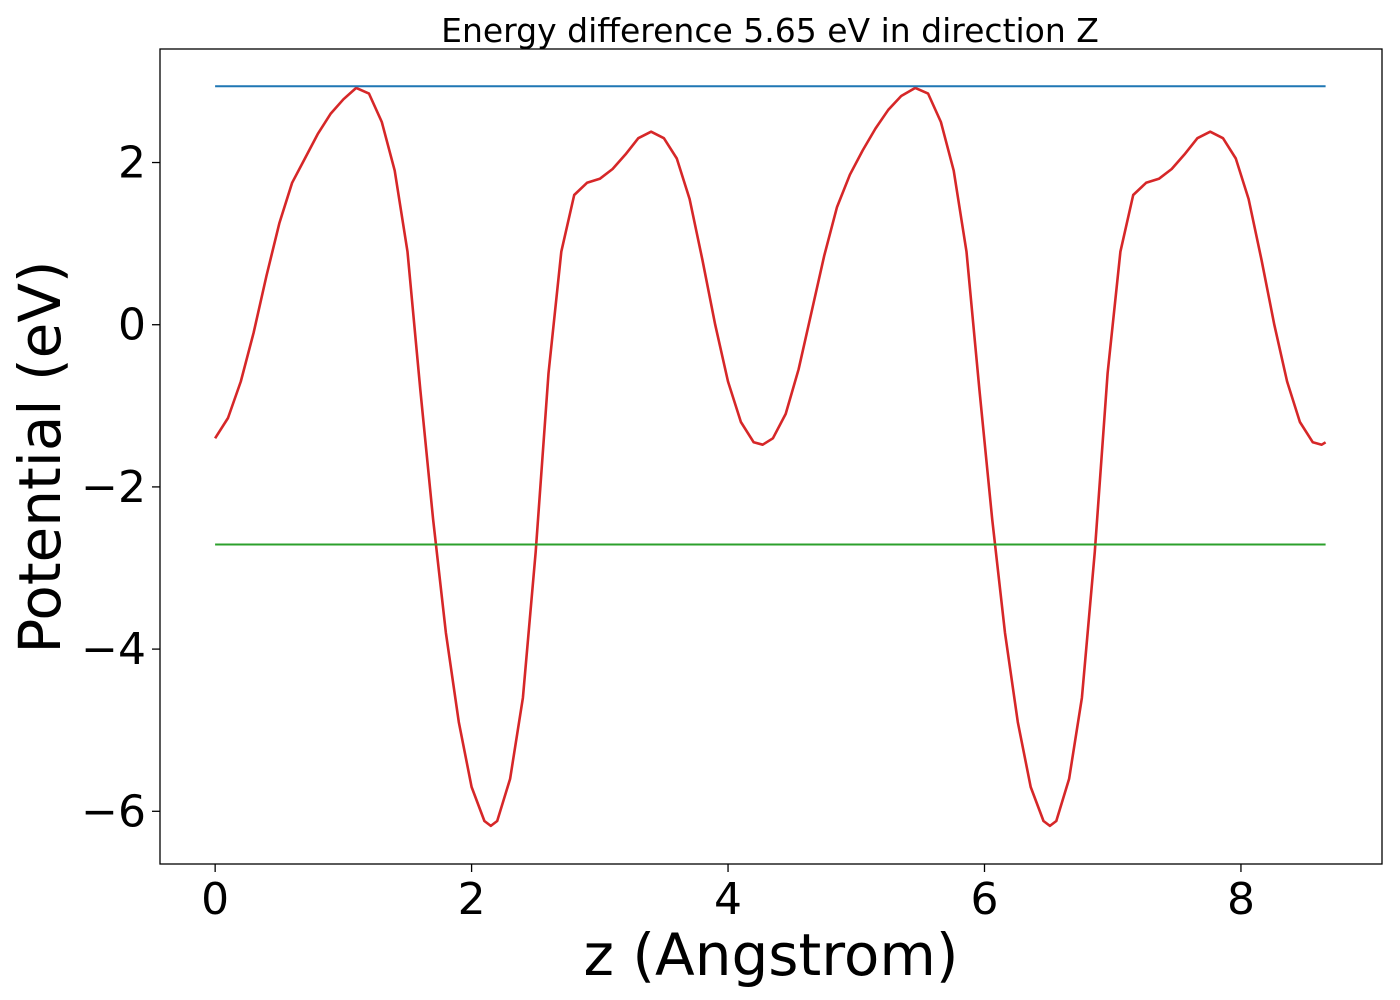 The image size is (1400, 1000). Describe the element at coordinates (40, 456) in the screenshot. I see `y-axis-label: Potential (eV)` at that location.